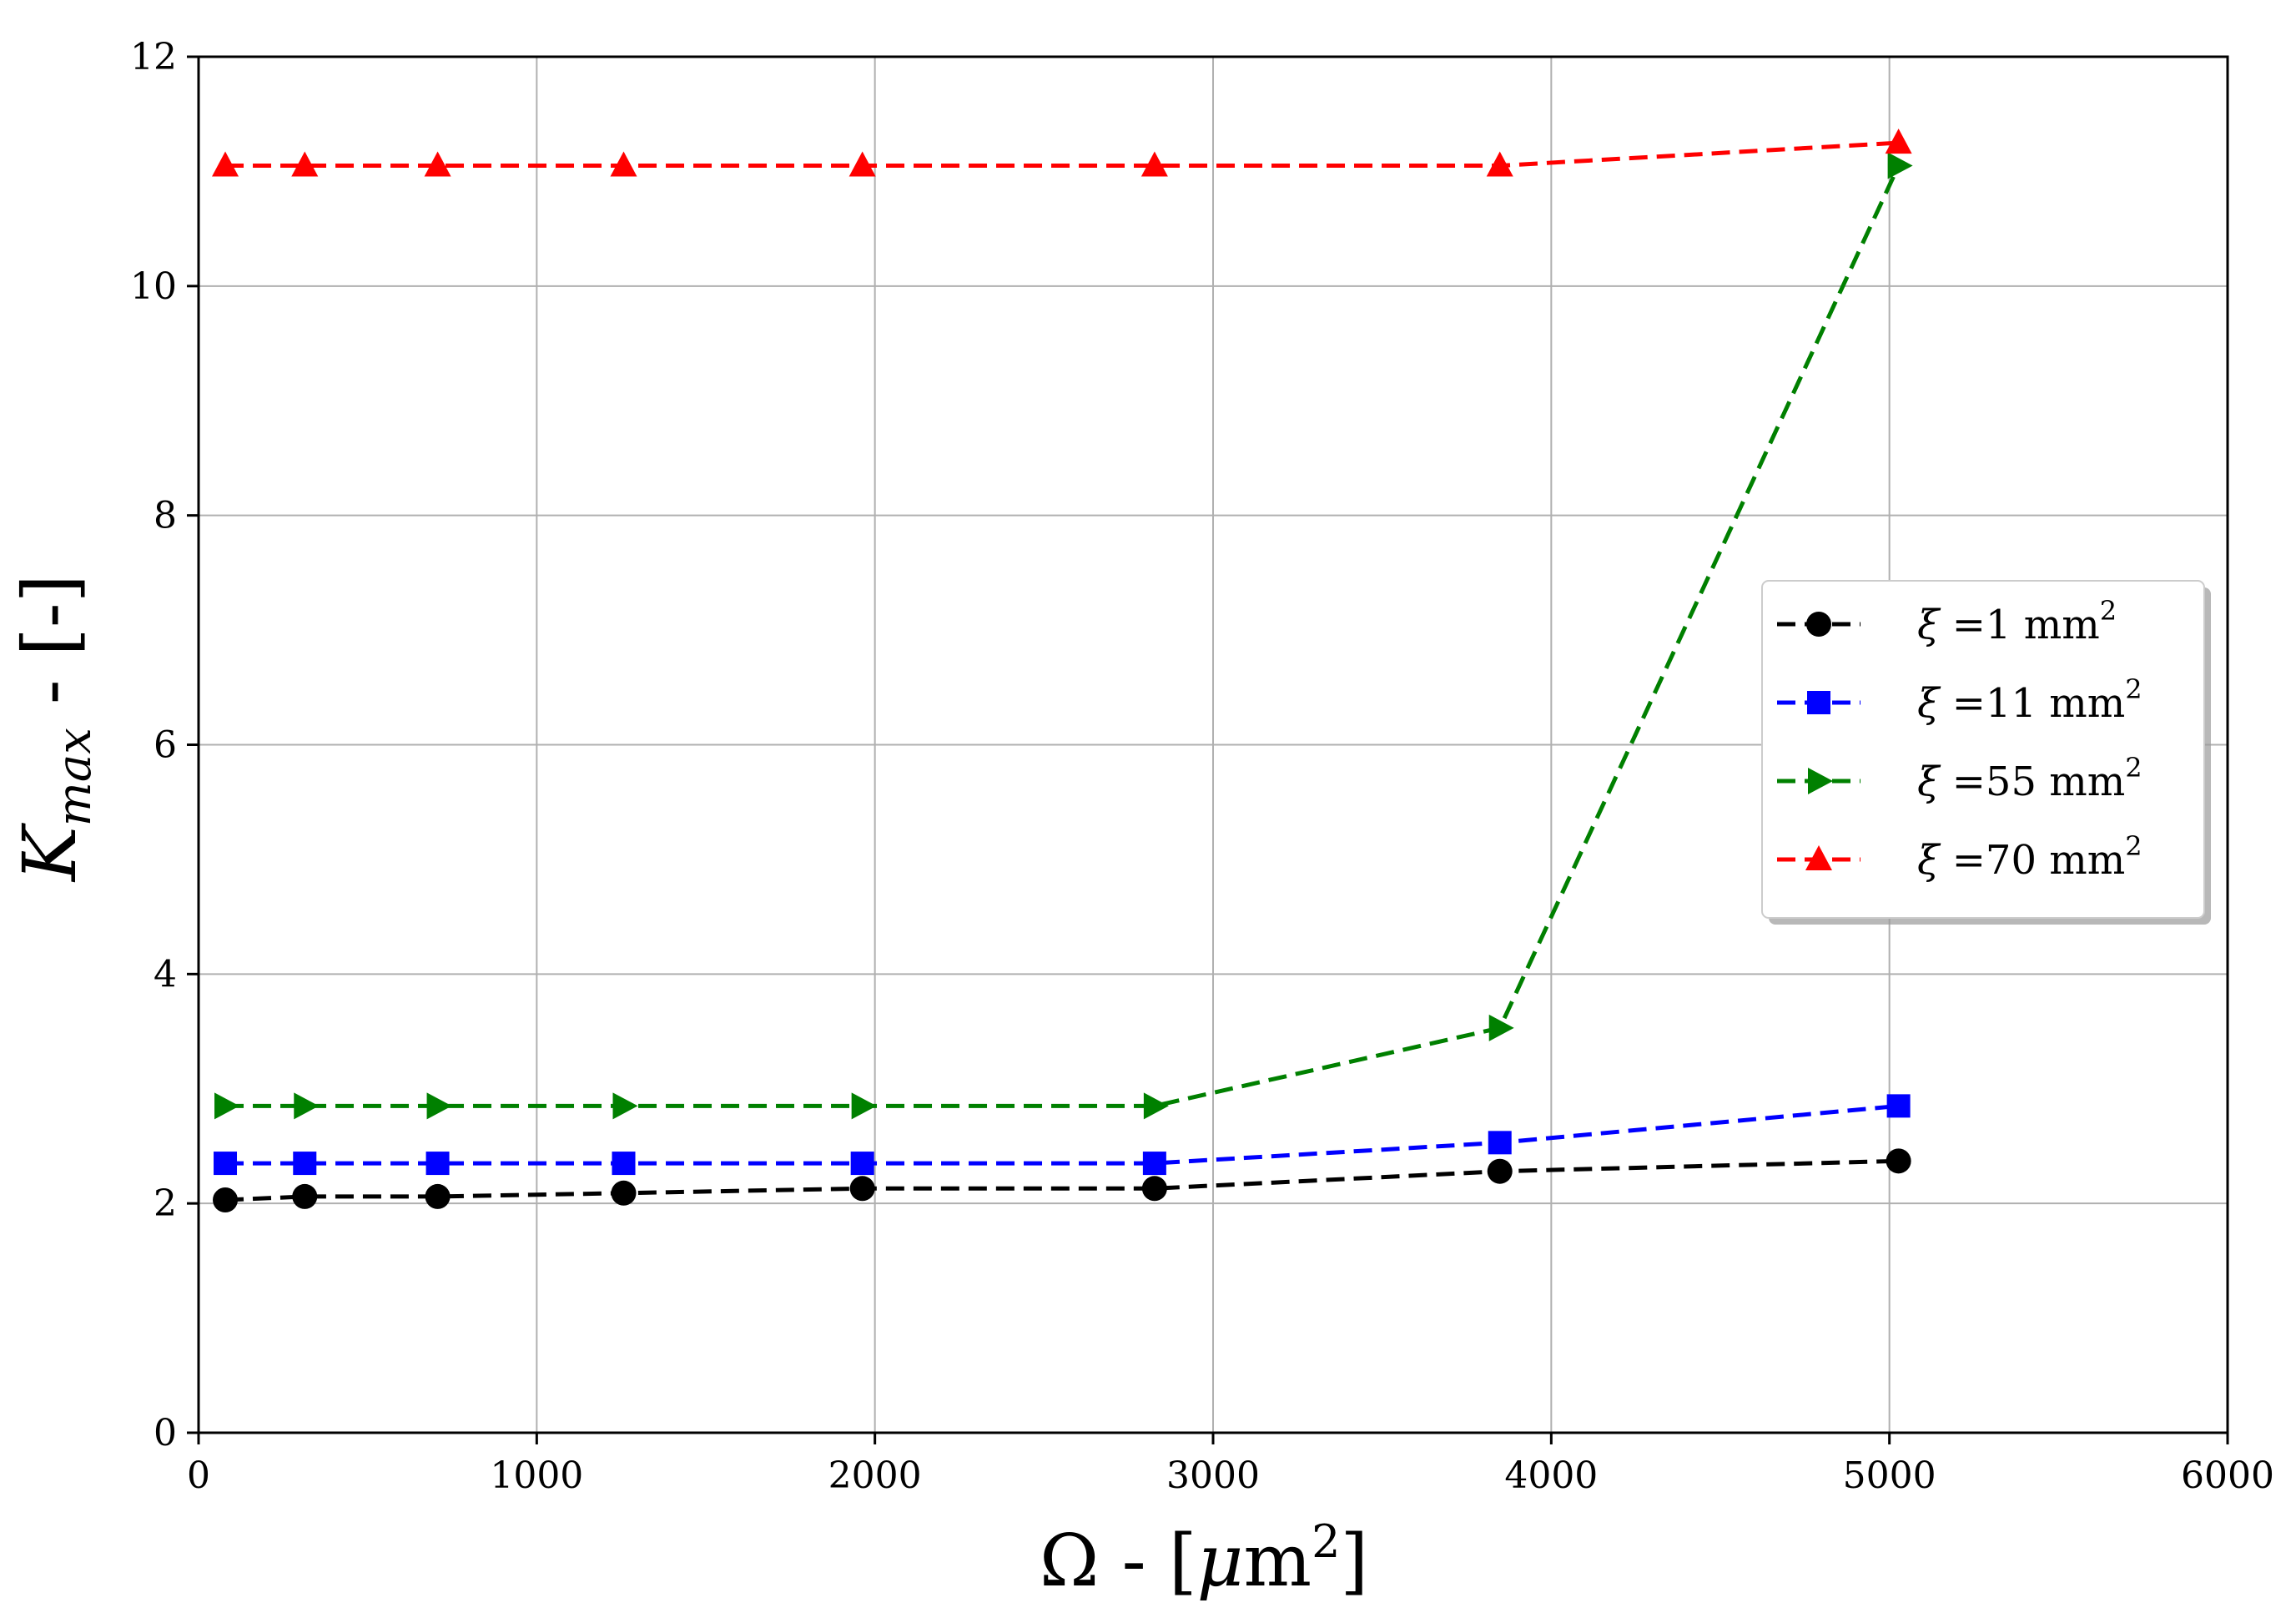 This screenshot has width=2296, height=1623. I want to click on x-axis-symbol: Ω, so click(1069, 1561).